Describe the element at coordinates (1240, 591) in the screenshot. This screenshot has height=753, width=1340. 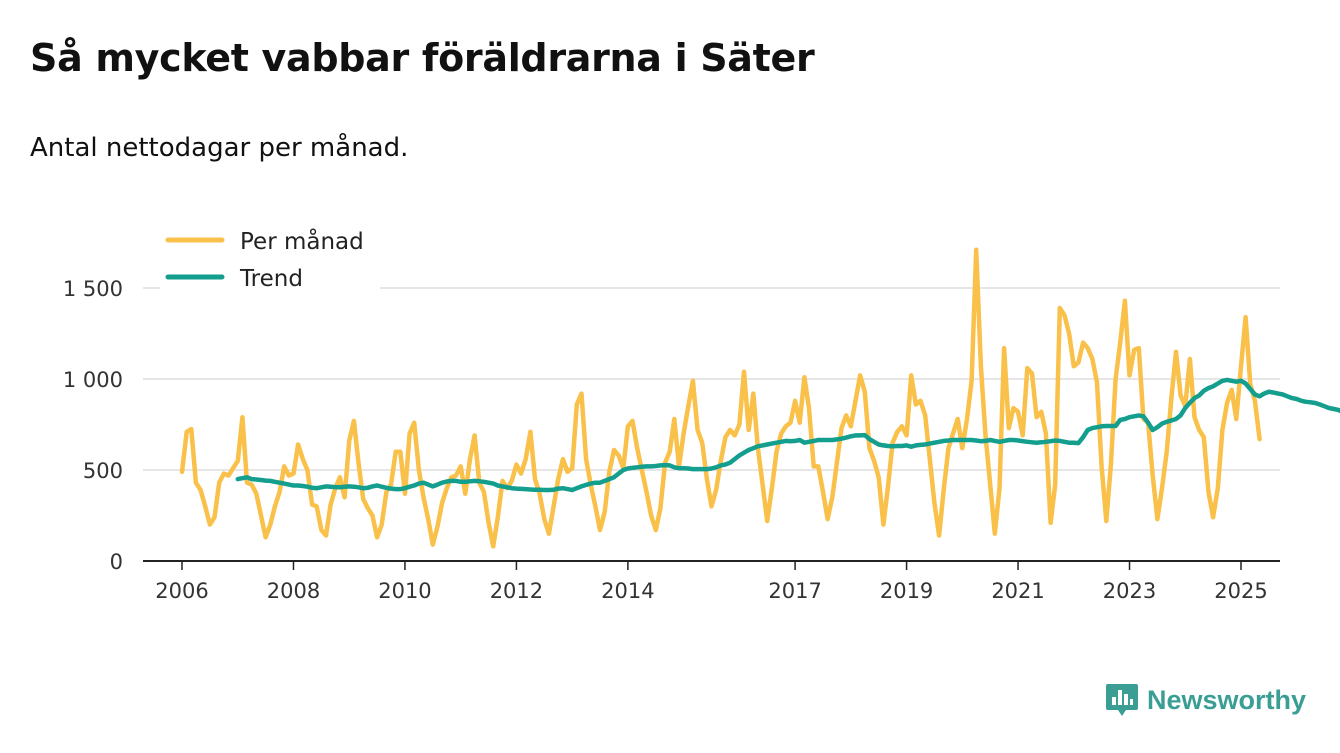
I see `x-tick-label: 2025` at that location.